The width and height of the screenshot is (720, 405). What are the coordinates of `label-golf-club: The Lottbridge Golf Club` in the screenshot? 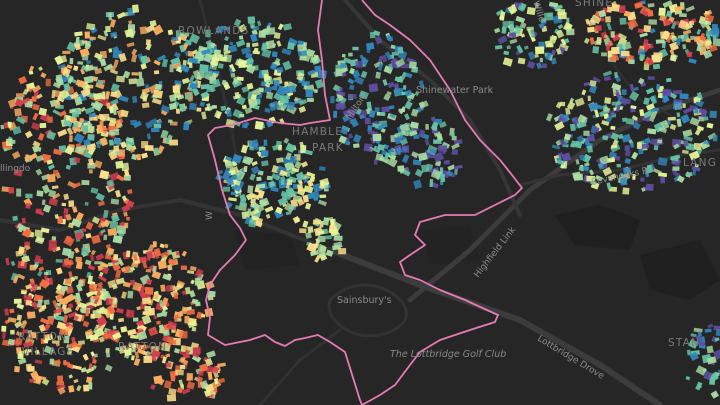 It's located at (448, 354).